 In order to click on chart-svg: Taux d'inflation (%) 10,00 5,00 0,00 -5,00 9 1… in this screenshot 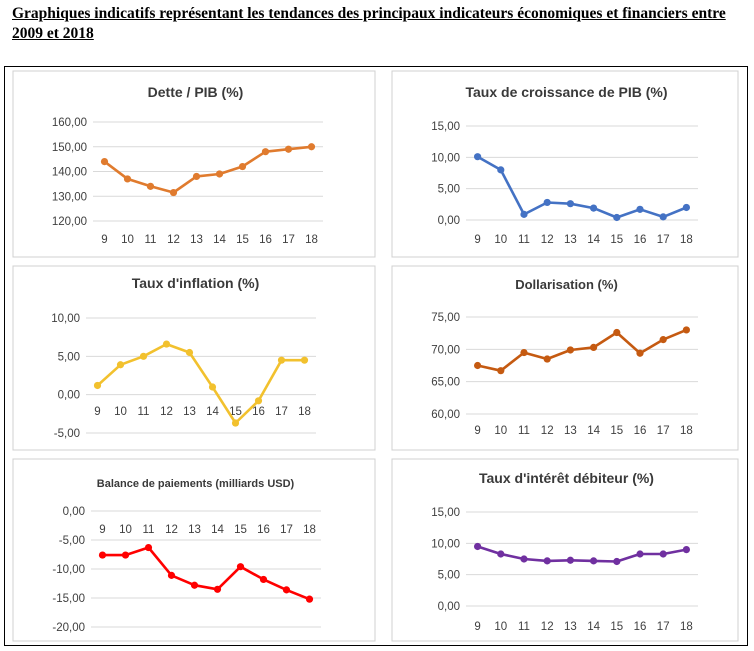, I will do `click(194, 358)`.